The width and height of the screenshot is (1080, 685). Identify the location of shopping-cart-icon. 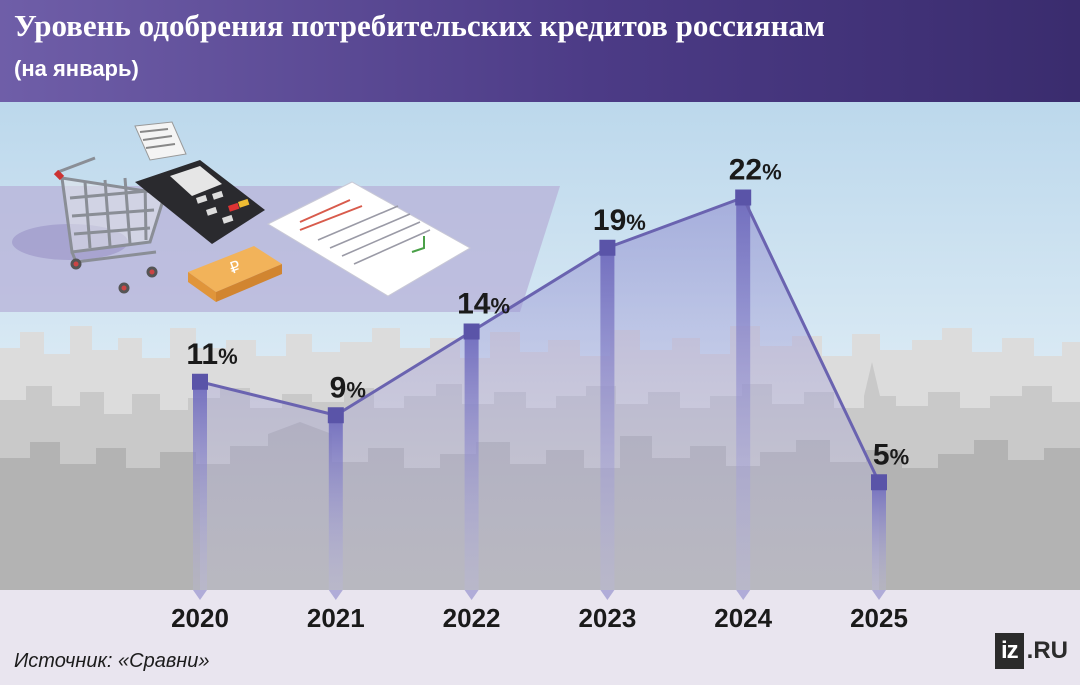
(110, 225).